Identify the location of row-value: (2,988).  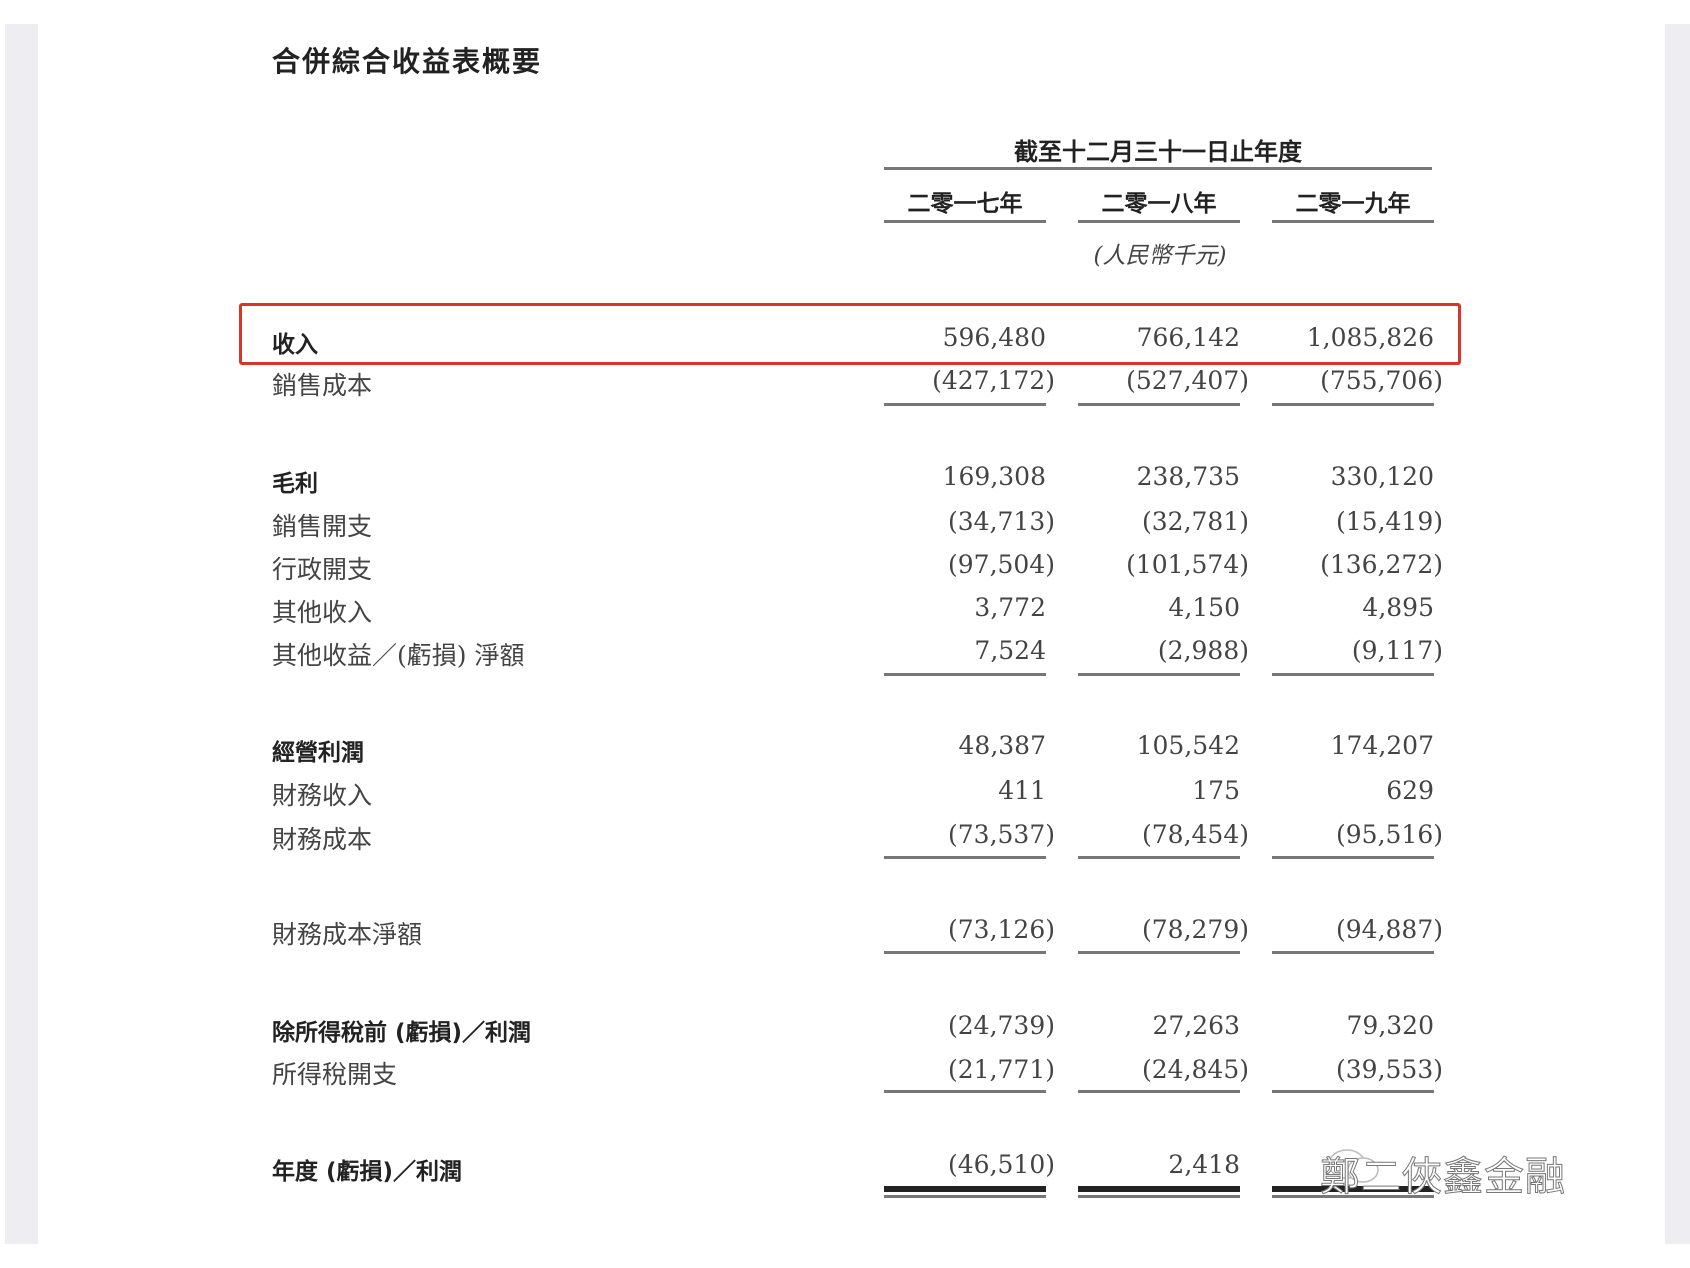
(1203, 650).